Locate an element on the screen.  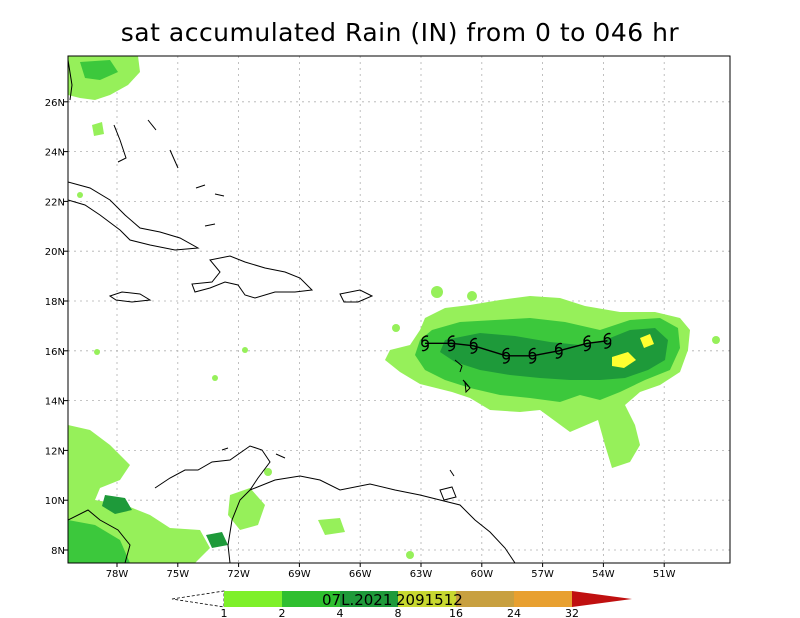
lat-tick-label: 12N is located at coordinates (55, 451).